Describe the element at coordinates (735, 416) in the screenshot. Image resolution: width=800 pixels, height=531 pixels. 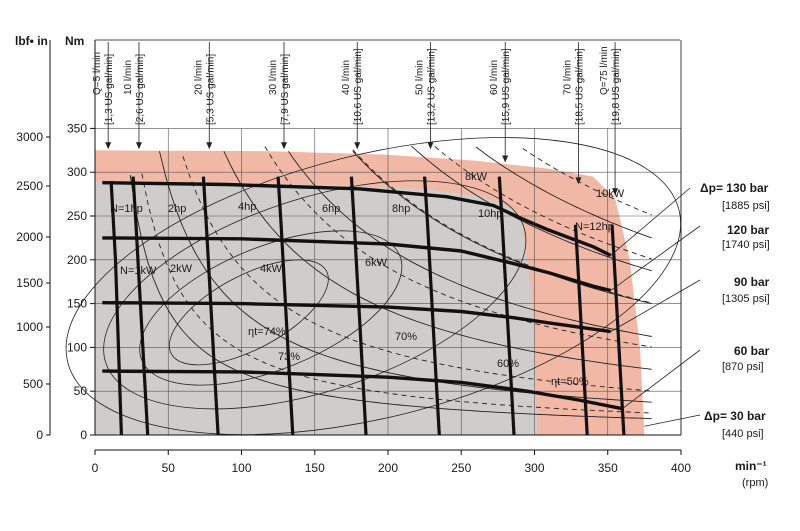
I see `pressure-line-label: Δp= 30 bar` at that location.